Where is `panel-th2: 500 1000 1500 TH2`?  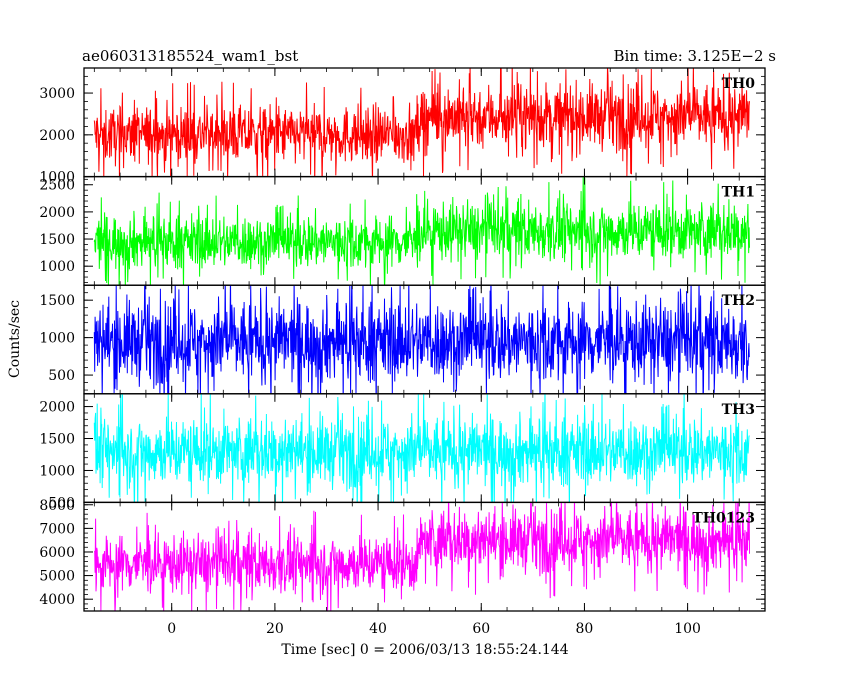 panel-th2: 500 1000 1500 TH2 is located at coordinates (402, 339).